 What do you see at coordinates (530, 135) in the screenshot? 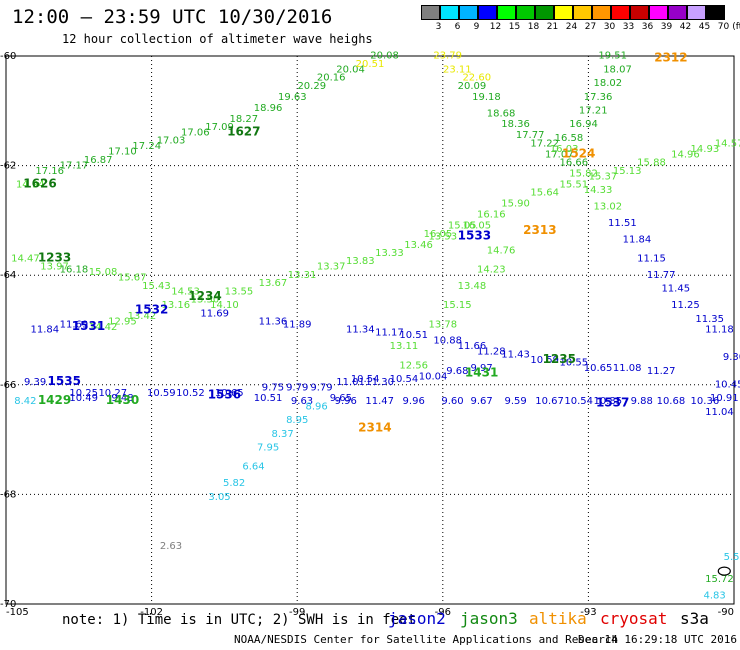
I see `wave-height-value: 17.77` at bounding box center [530, 135].